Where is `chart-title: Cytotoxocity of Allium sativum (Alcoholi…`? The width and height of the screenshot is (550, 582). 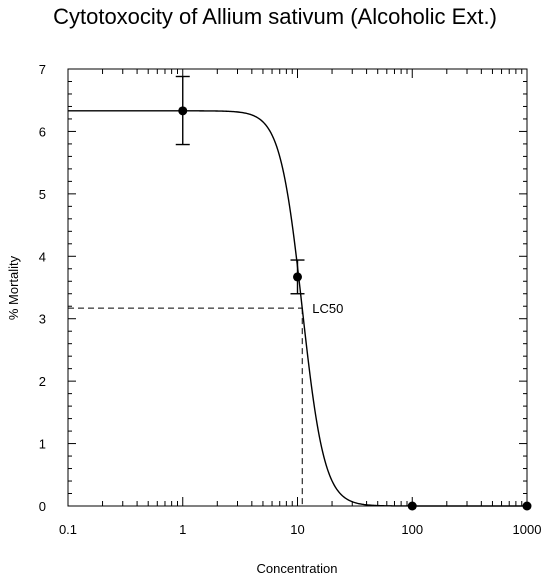 chart-title: Cytotoxocity of Allium sativum (Alcoholi… is located at coordinates (275, 16).